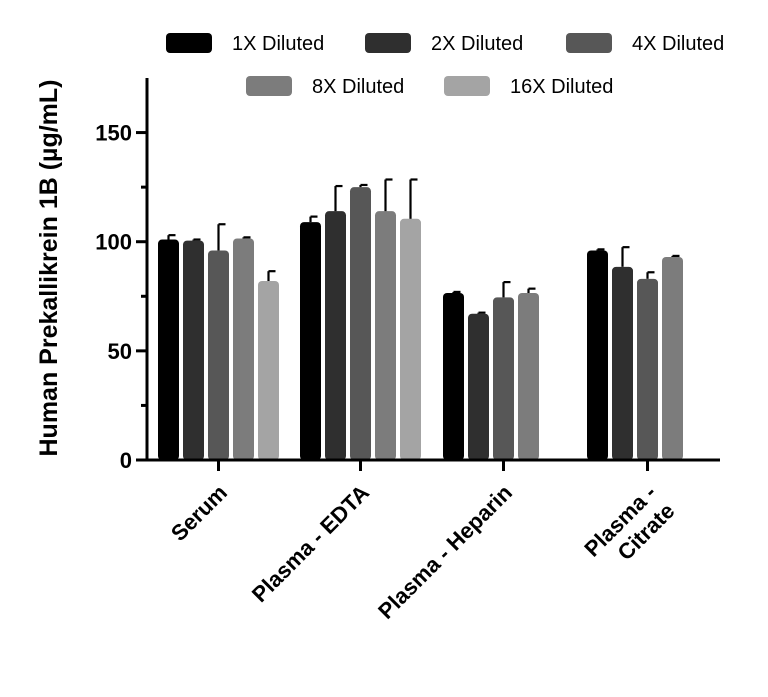 This screenshot has height=697, width=768. I want to click on y-tick-label: 150, so click(113, 133).